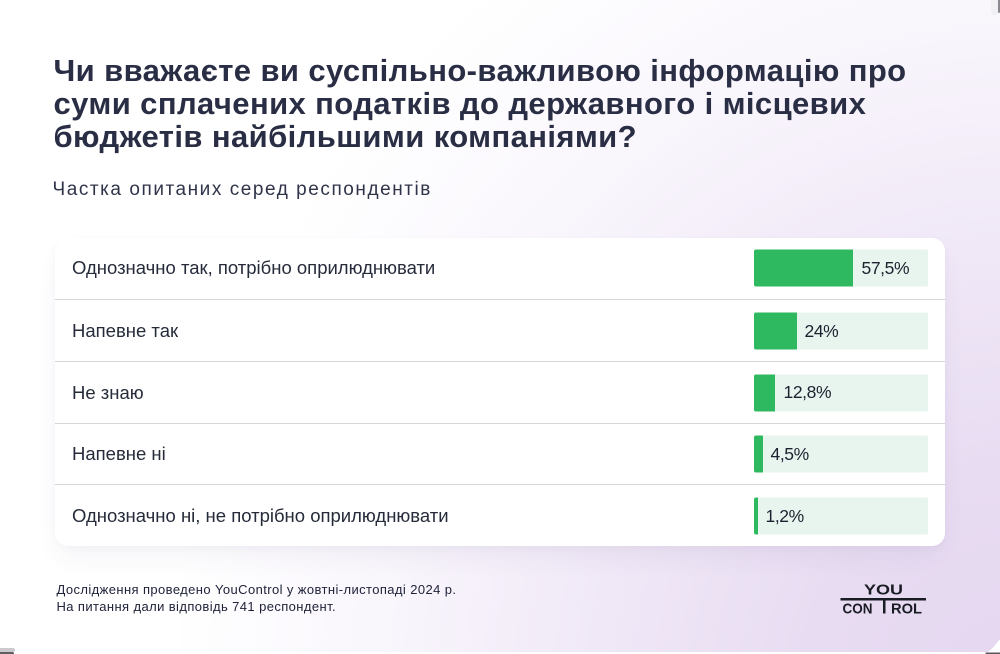 This screenshot has height=654, width=1000. I want to click on svg-text: YOU, so click(883, 590).